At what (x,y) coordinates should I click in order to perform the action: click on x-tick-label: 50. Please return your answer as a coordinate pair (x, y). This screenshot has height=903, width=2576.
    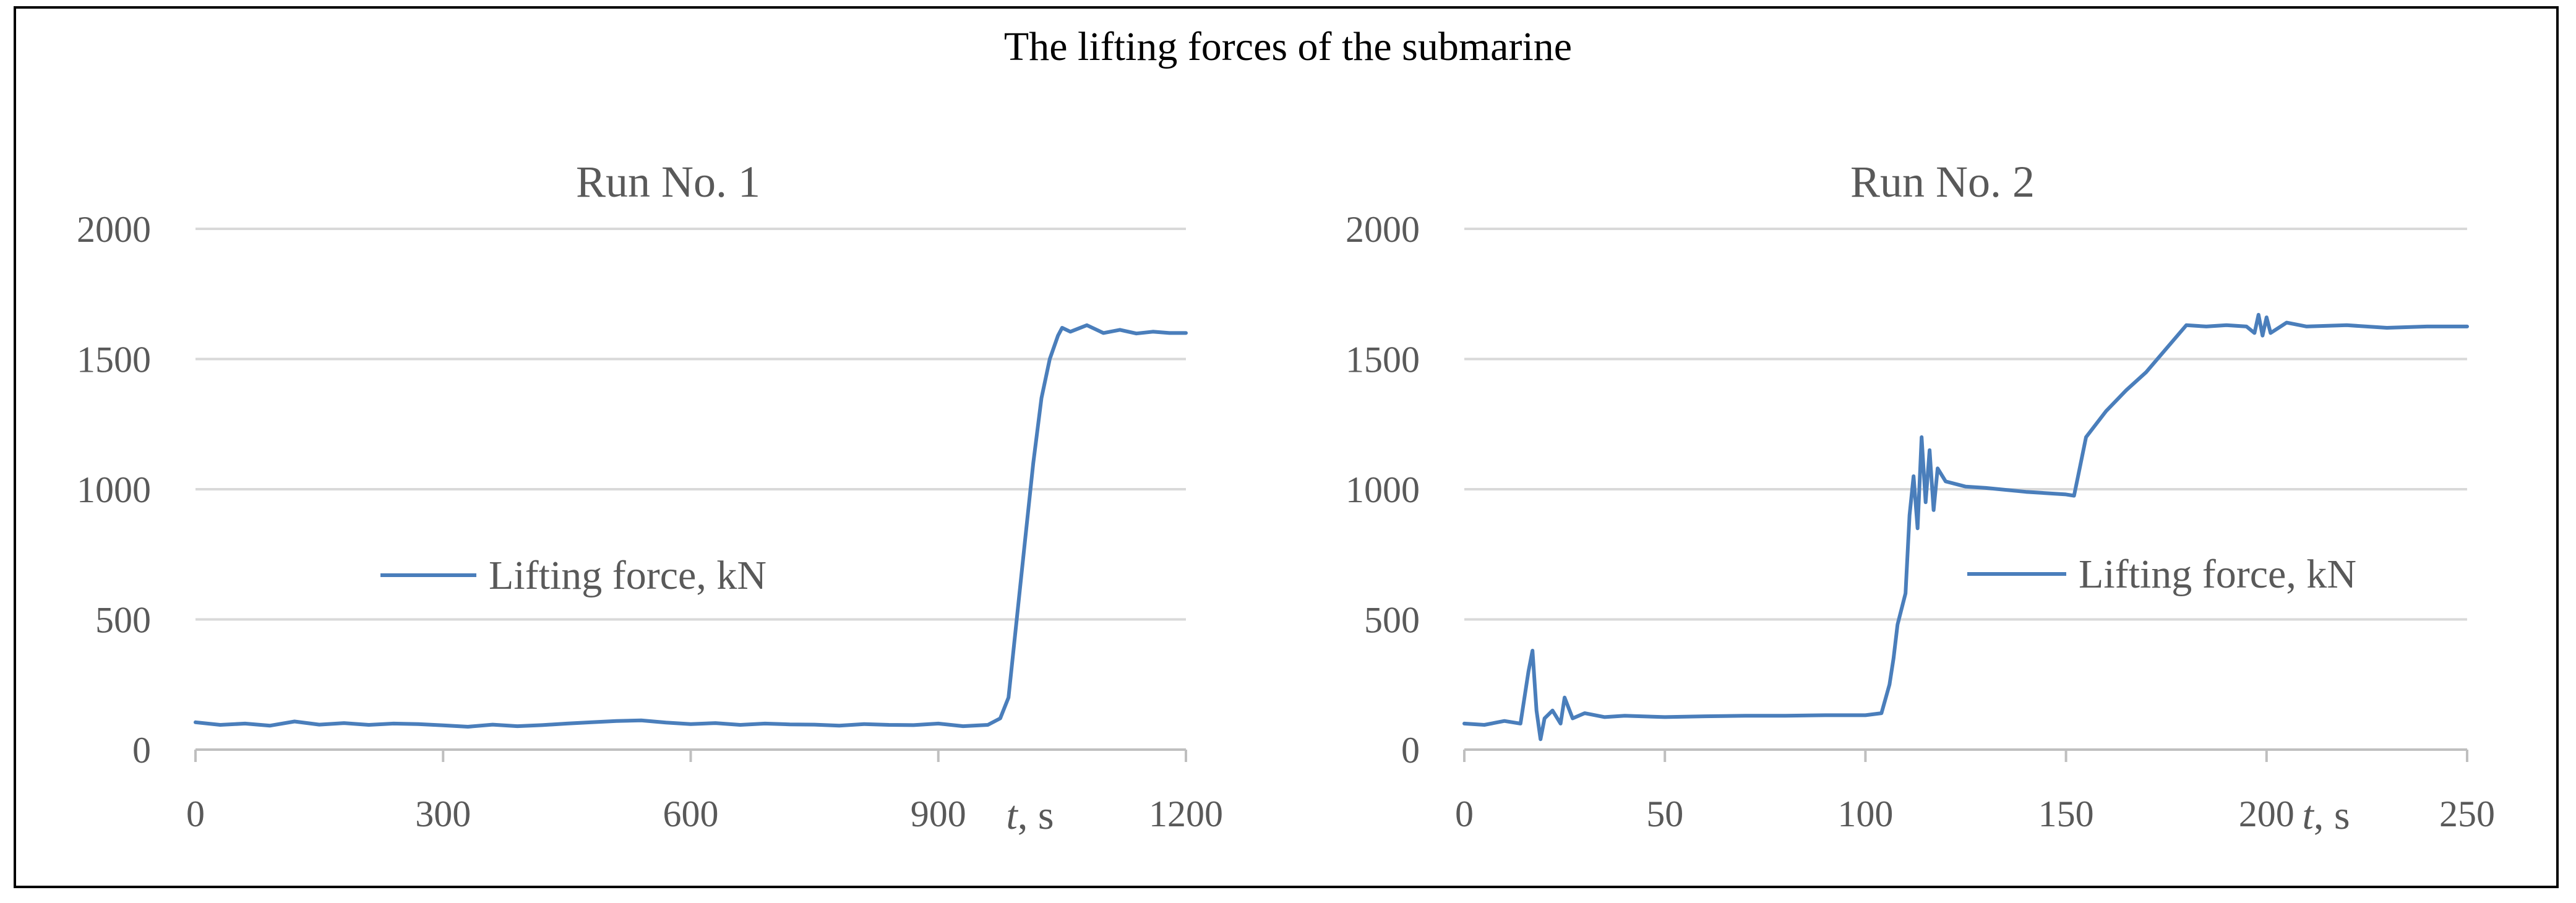
    Looking at the image, I should click on (1665, 814).